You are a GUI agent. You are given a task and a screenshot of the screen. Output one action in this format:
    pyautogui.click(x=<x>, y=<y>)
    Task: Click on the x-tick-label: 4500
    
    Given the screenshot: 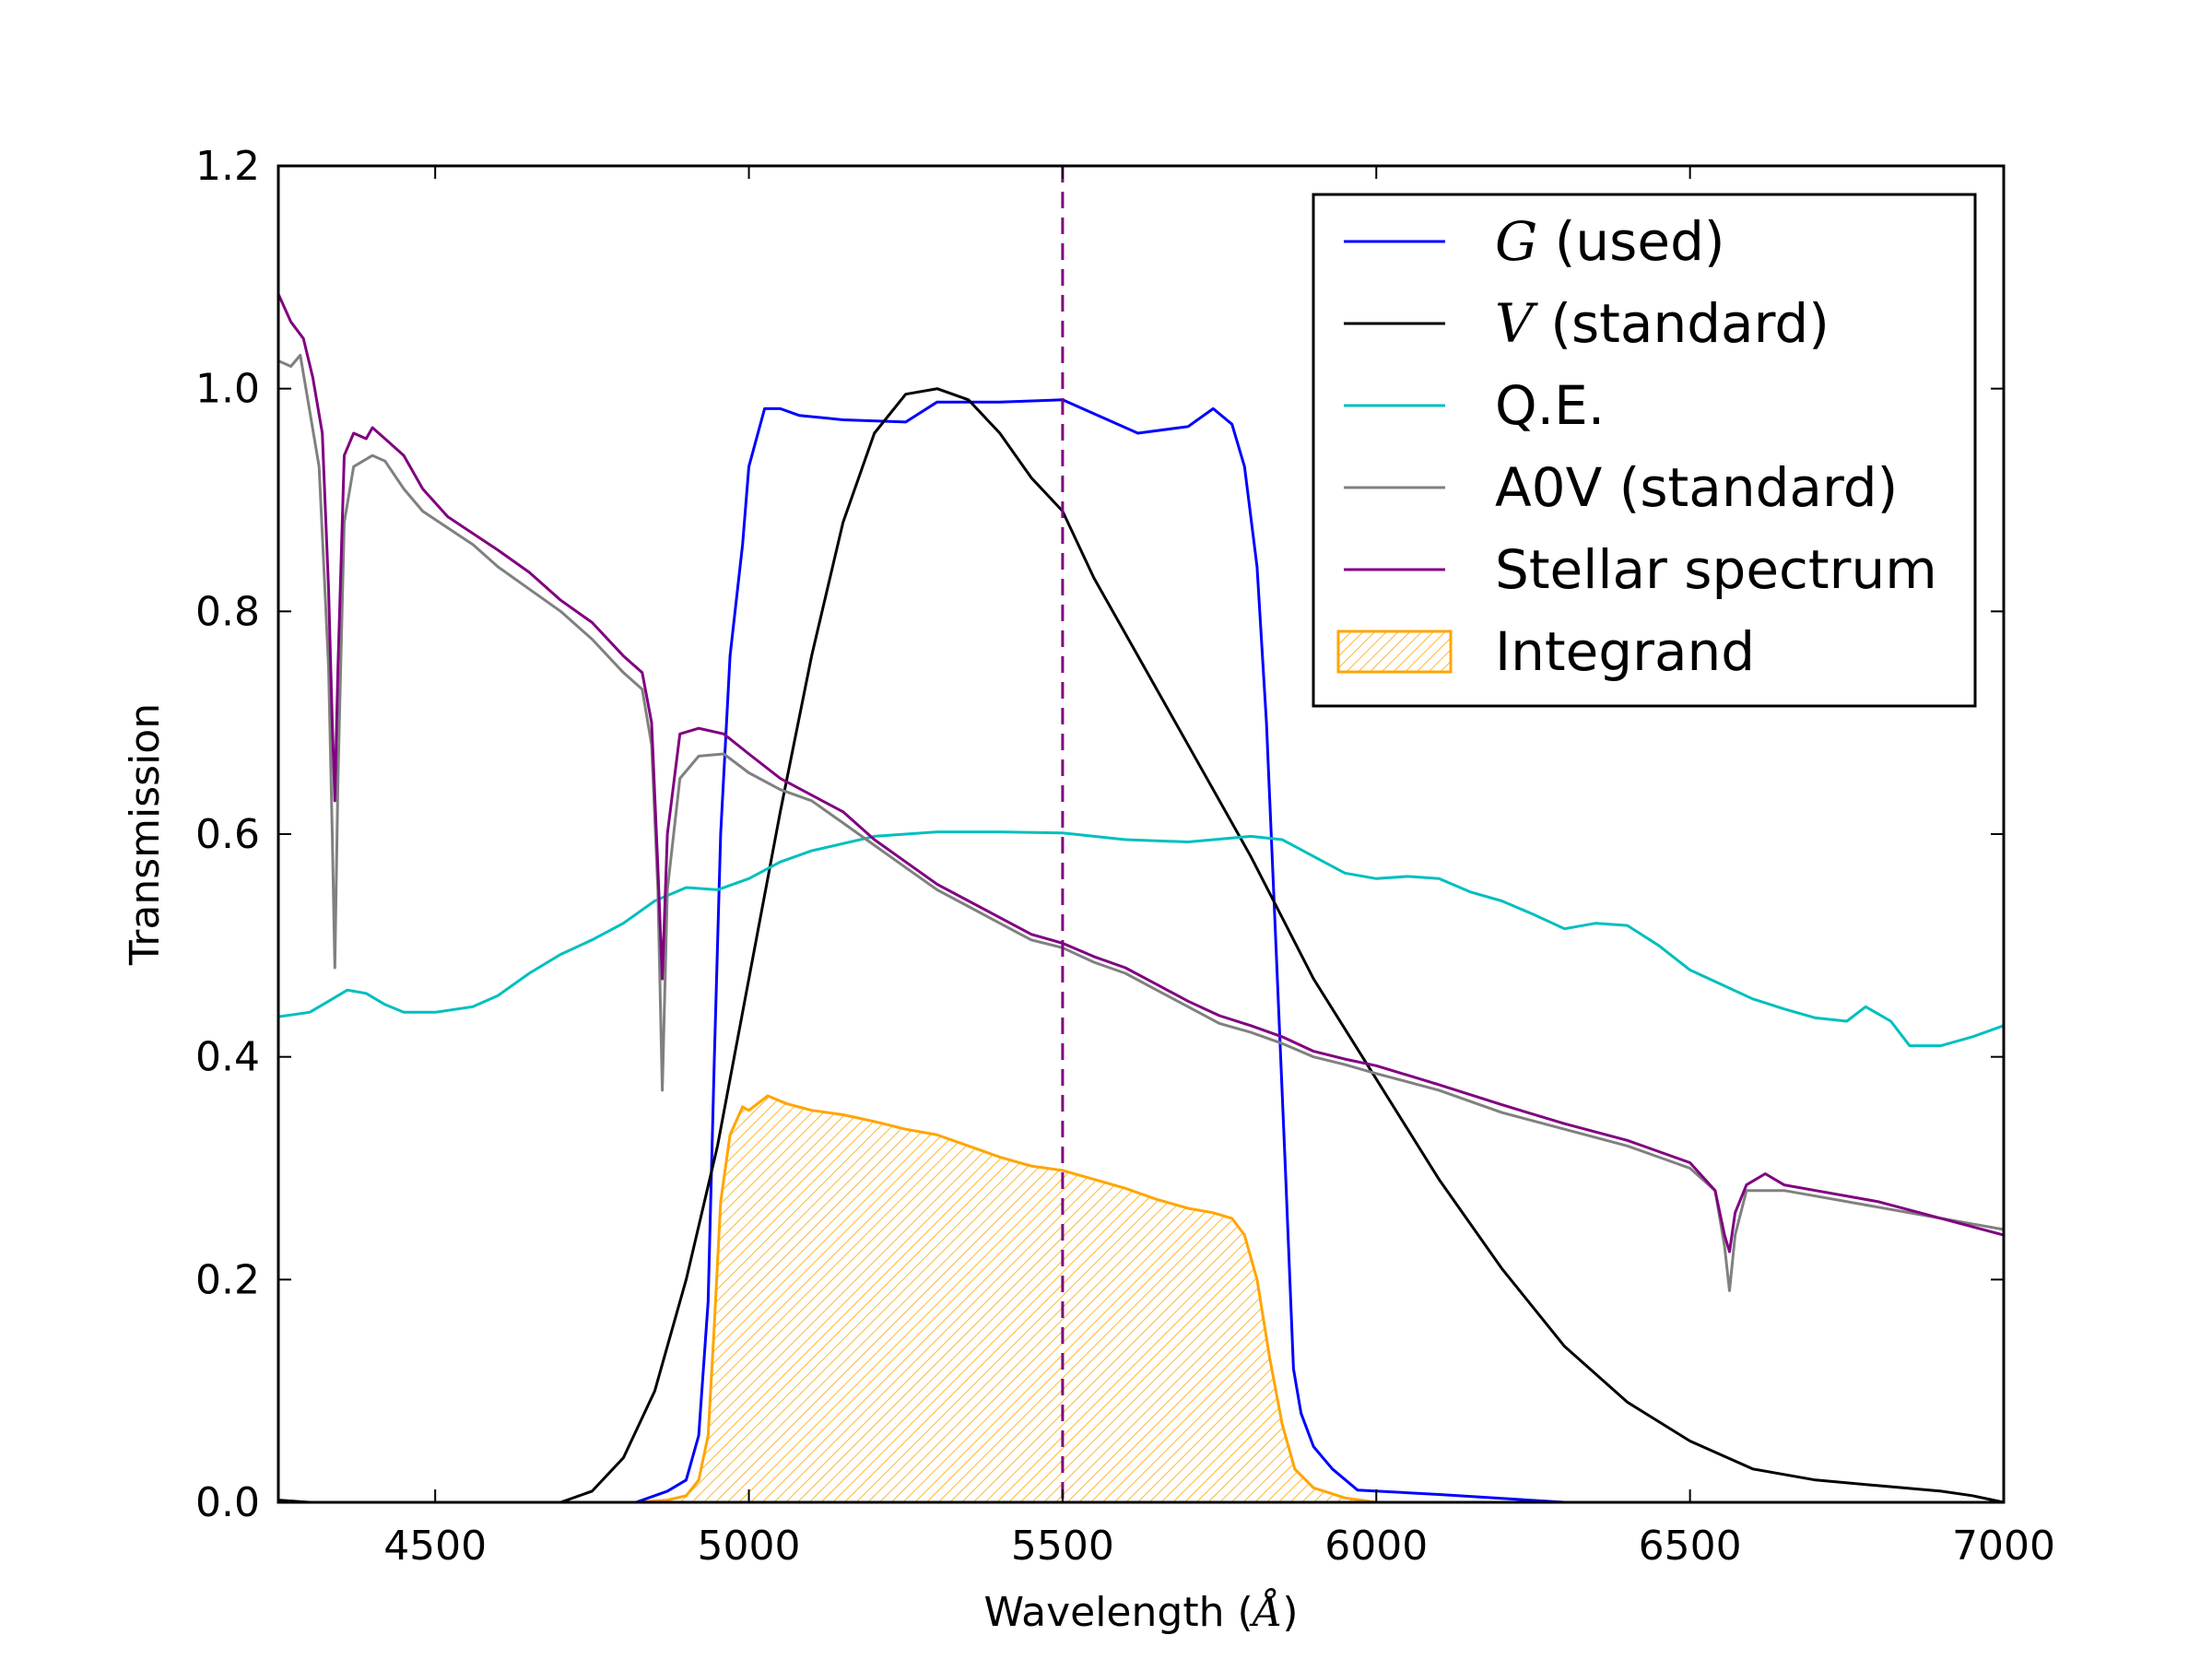 What is the action you would take?
    pyautogui.click(x=435, y=1546)
    